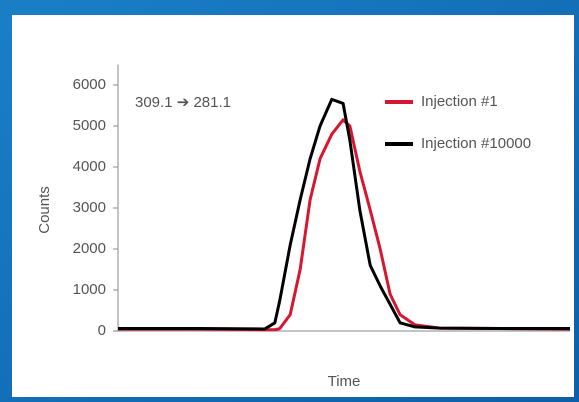  Describe the element at coordinates (89, 289) in the screenshot. I see `y-tick-label: 1000` at that location.